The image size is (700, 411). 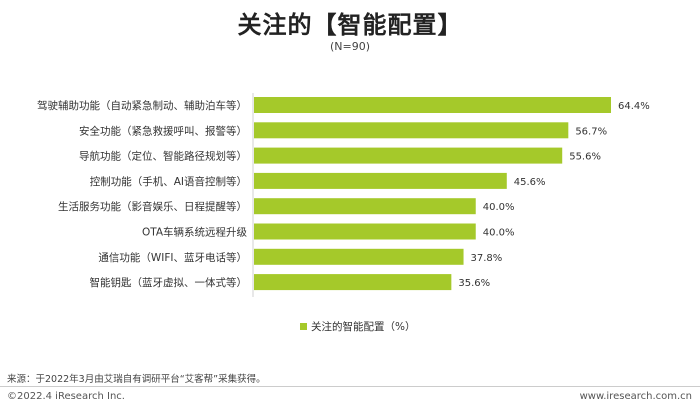 What do you see at coordinates (163, 156) in the screenshot?
I see `category-label-2: 导航功能（定位、智能路径规划等）` at bounding box center [163, 156].